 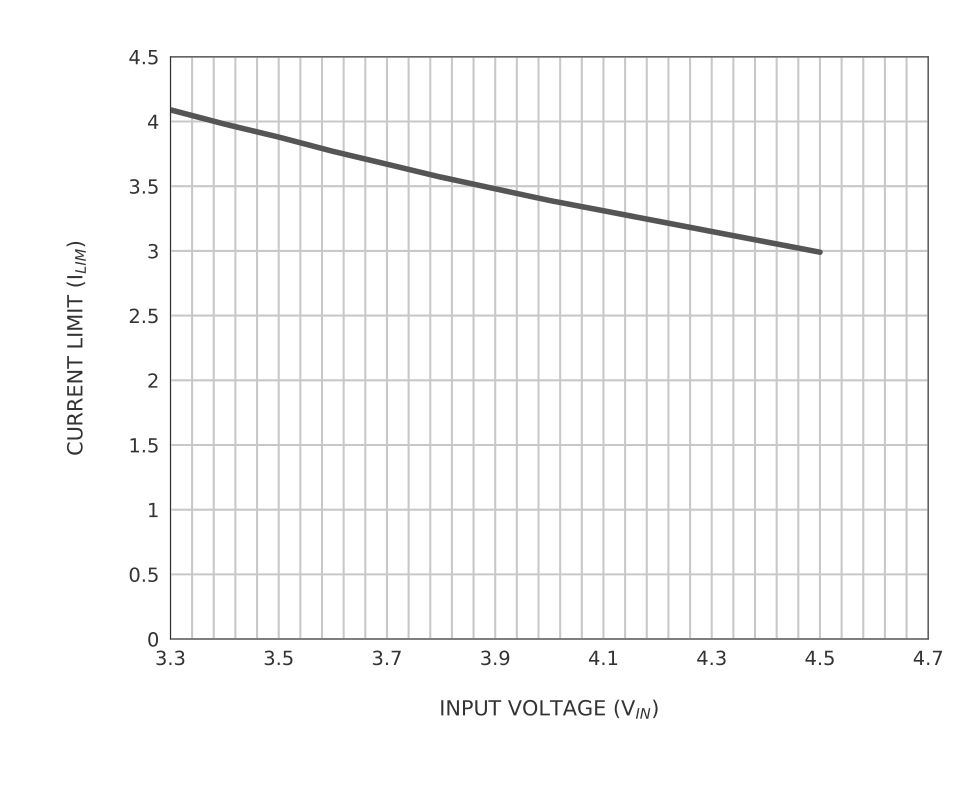 What do you see at coordinates (143, 57) in the screenshot?
I see `y-tick-label: 4.5` at bounding box center [143, 57].